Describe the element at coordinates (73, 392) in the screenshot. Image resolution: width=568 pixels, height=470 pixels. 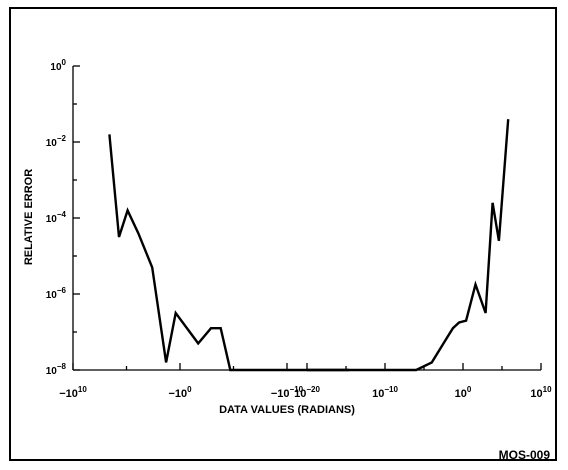
I see `x-tick-label: −1010` at that location.